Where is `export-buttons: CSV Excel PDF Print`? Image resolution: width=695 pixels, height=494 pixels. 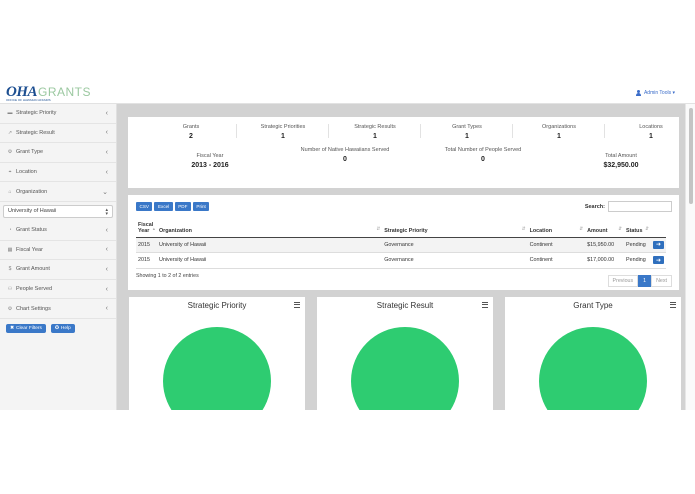
export-buttons: CSV Excel PDF Print is located at coordinates (173, 206).